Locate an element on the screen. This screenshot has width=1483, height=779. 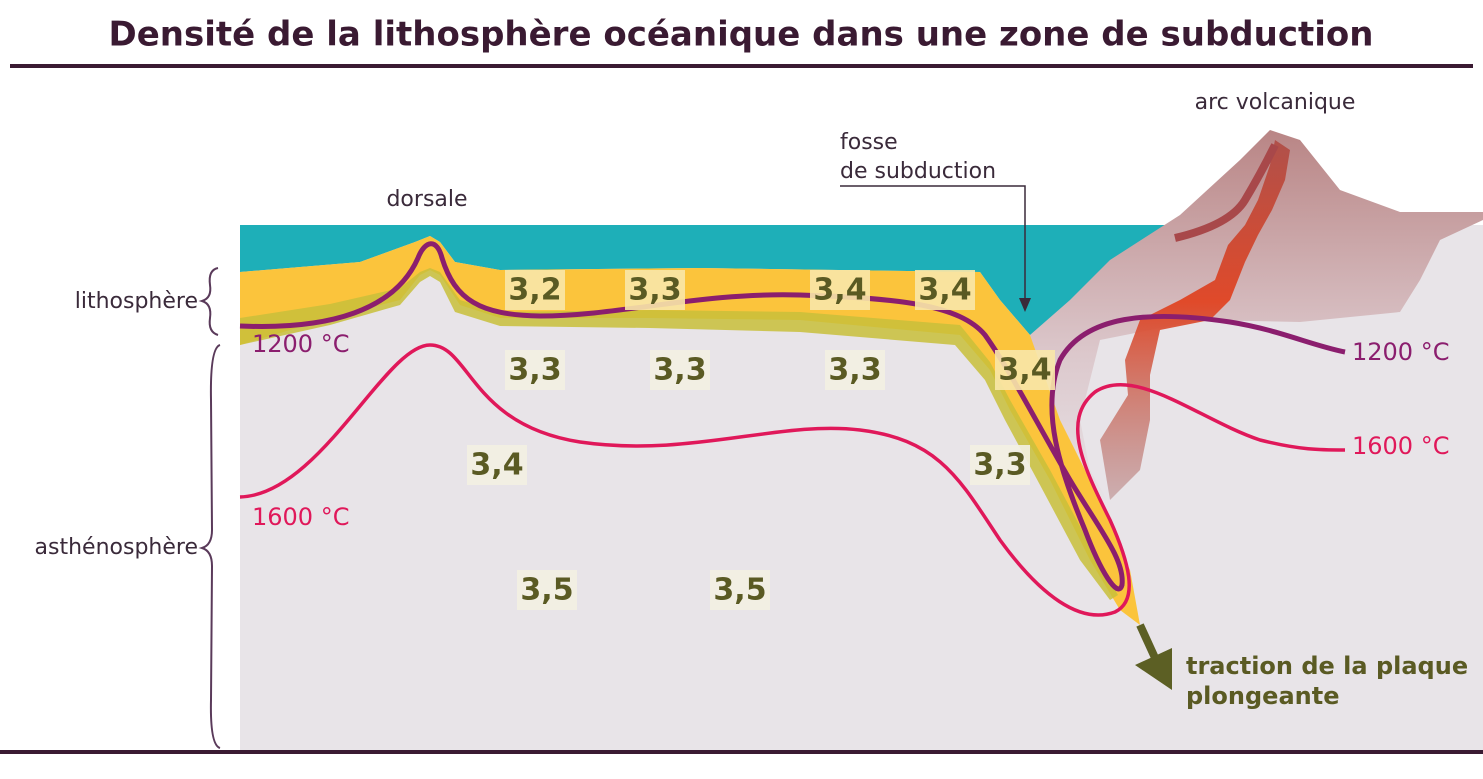
trench-leader is located at coordinates (933, 242).